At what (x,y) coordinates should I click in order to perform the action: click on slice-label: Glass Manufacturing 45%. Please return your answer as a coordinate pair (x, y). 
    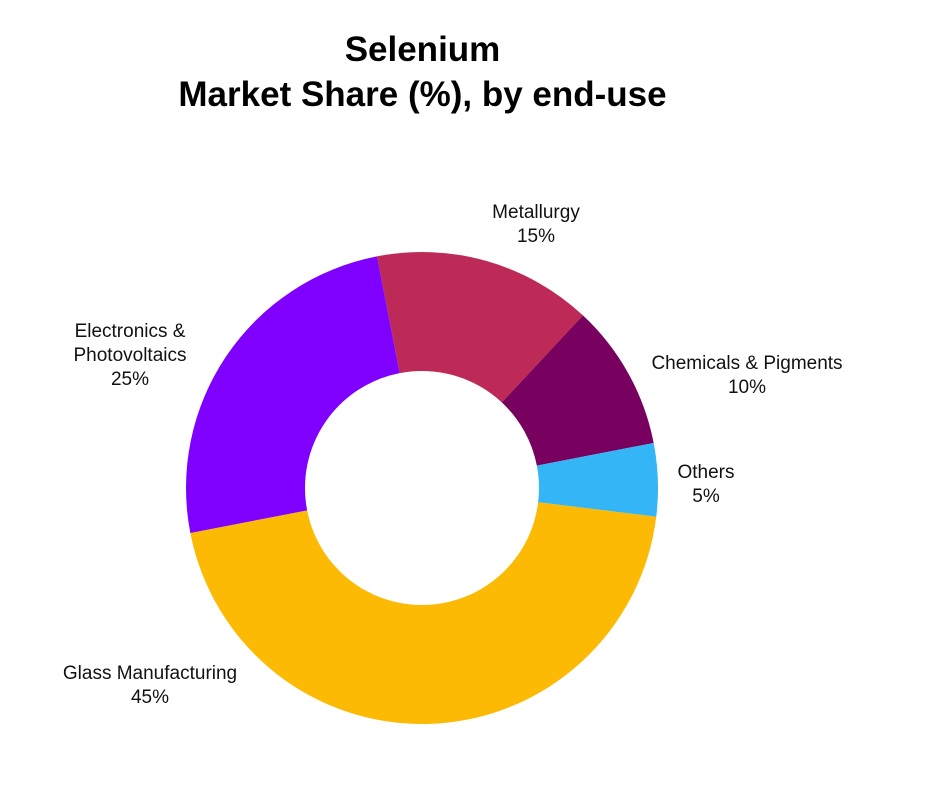
    Looking at the image, I should click on (150, 685).